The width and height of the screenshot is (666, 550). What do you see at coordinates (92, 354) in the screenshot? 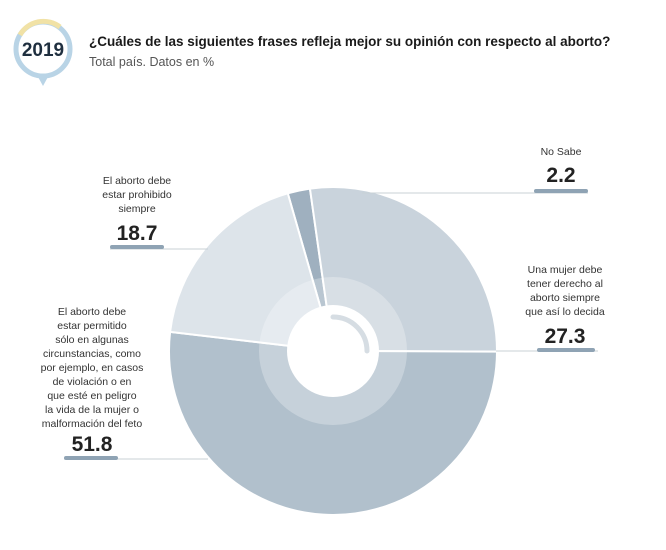
I see `label-permitido-line-3: circunstancias, como` at bounding box center [92, 354].